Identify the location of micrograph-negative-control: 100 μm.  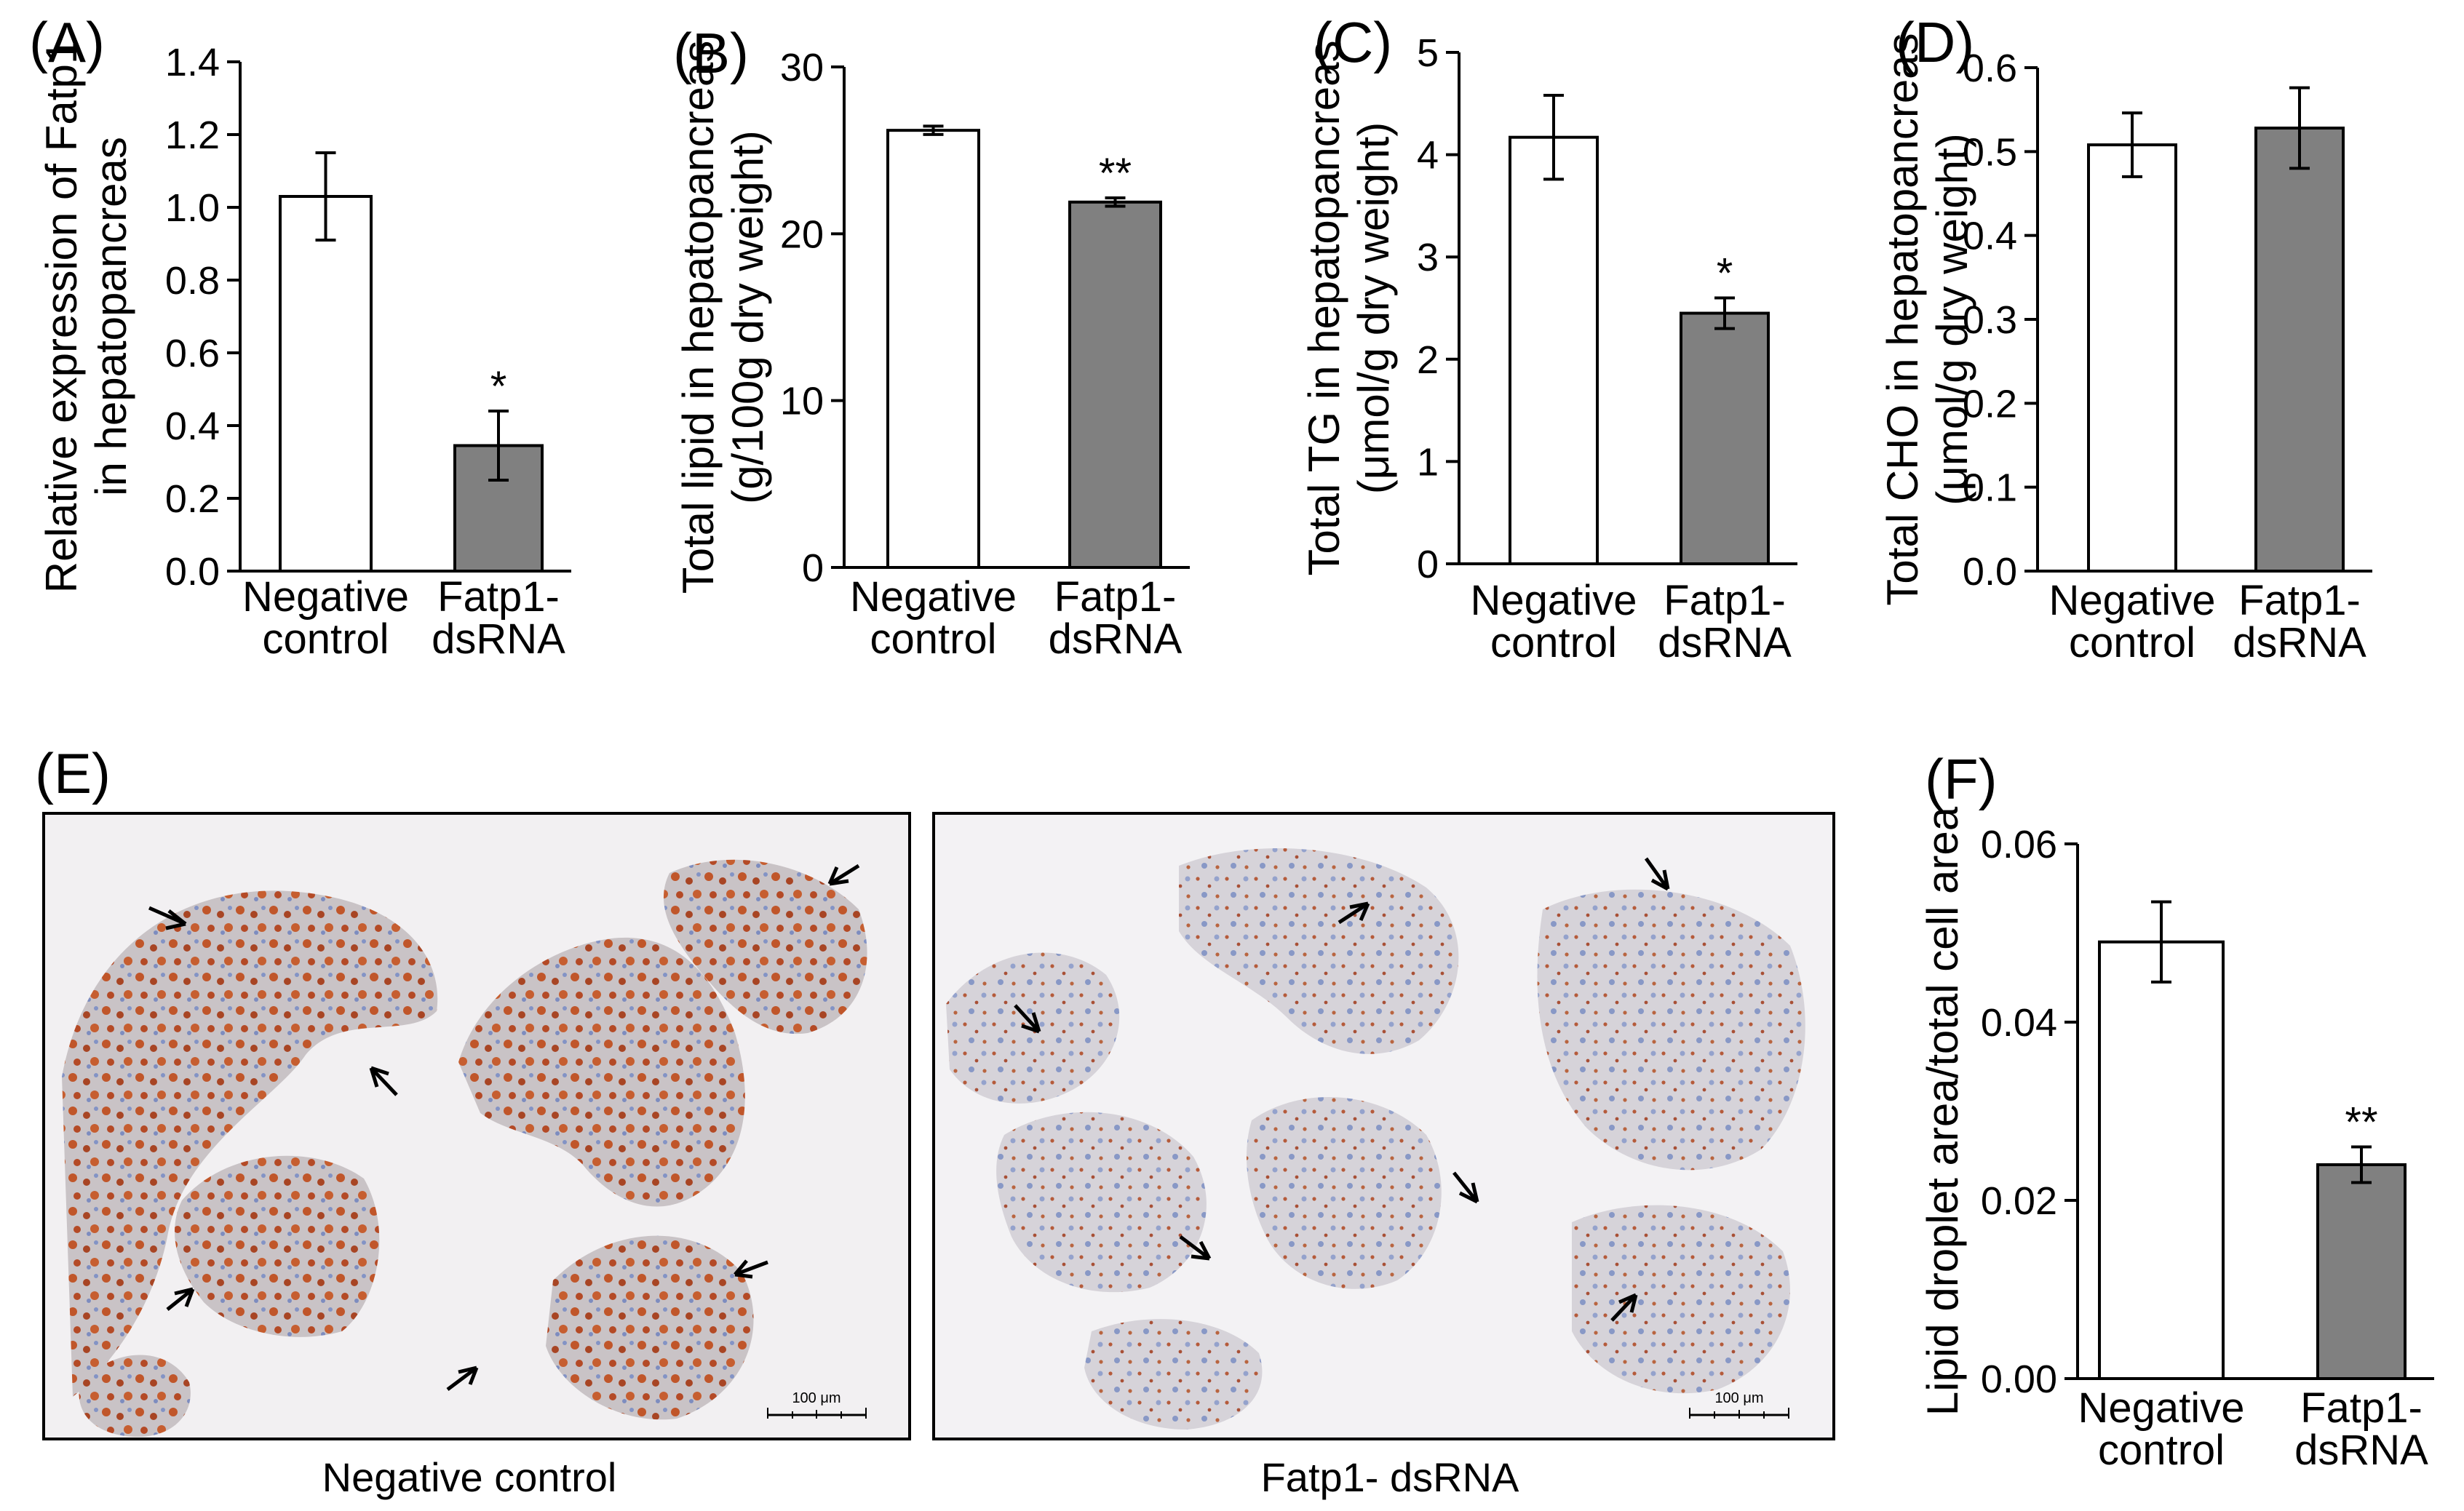
(476, 1126).